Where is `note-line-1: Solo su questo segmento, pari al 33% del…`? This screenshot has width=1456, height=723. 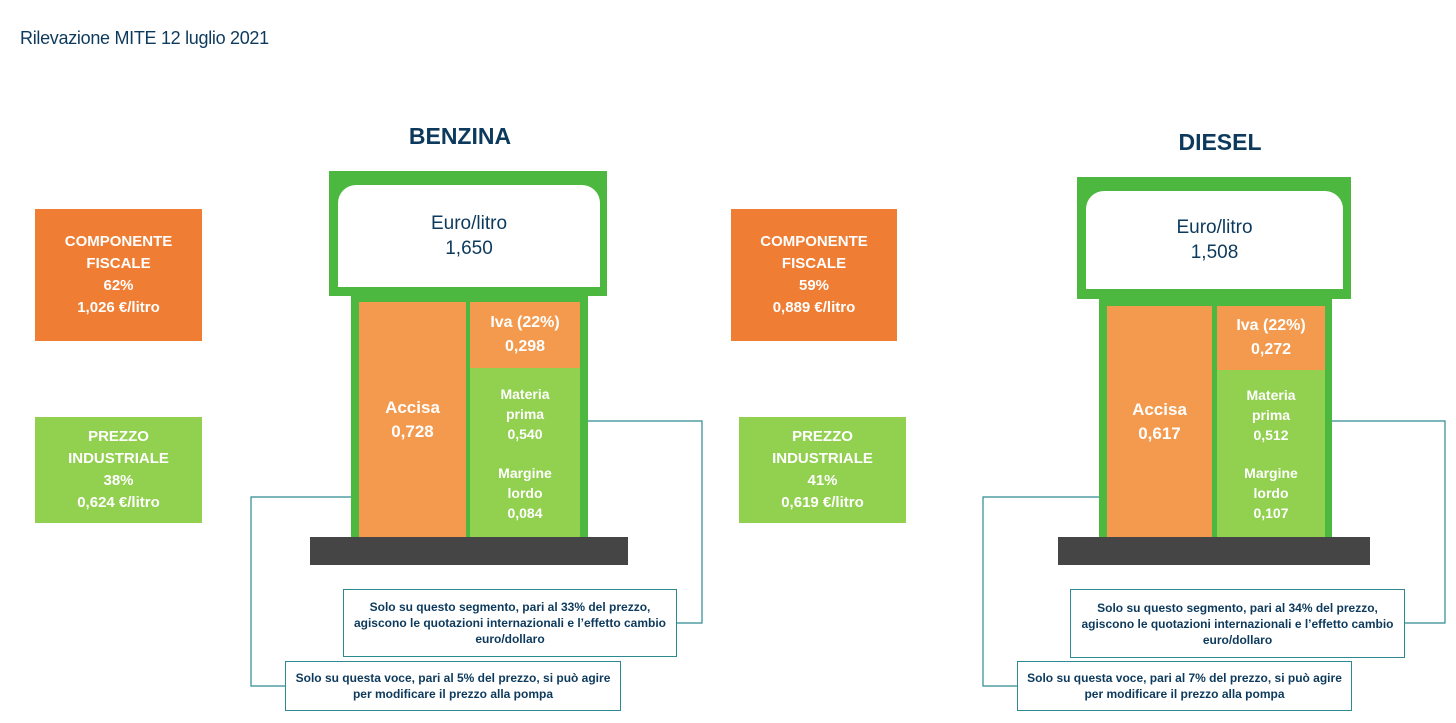
note-line-1: Solo su questo segmento, pari al 33% del… is located at coordinates (510, 607).